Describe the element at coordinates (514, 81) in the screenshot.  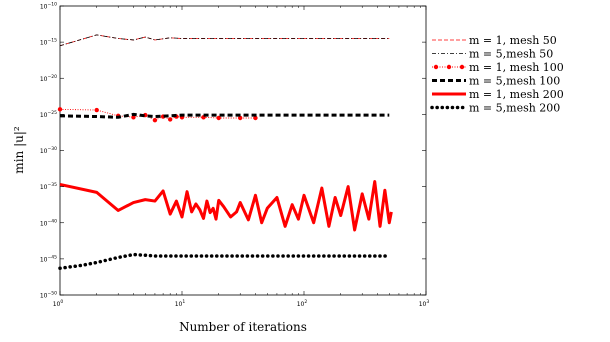
I see `legend-label-4: m = 5,mesh 100` at that location.